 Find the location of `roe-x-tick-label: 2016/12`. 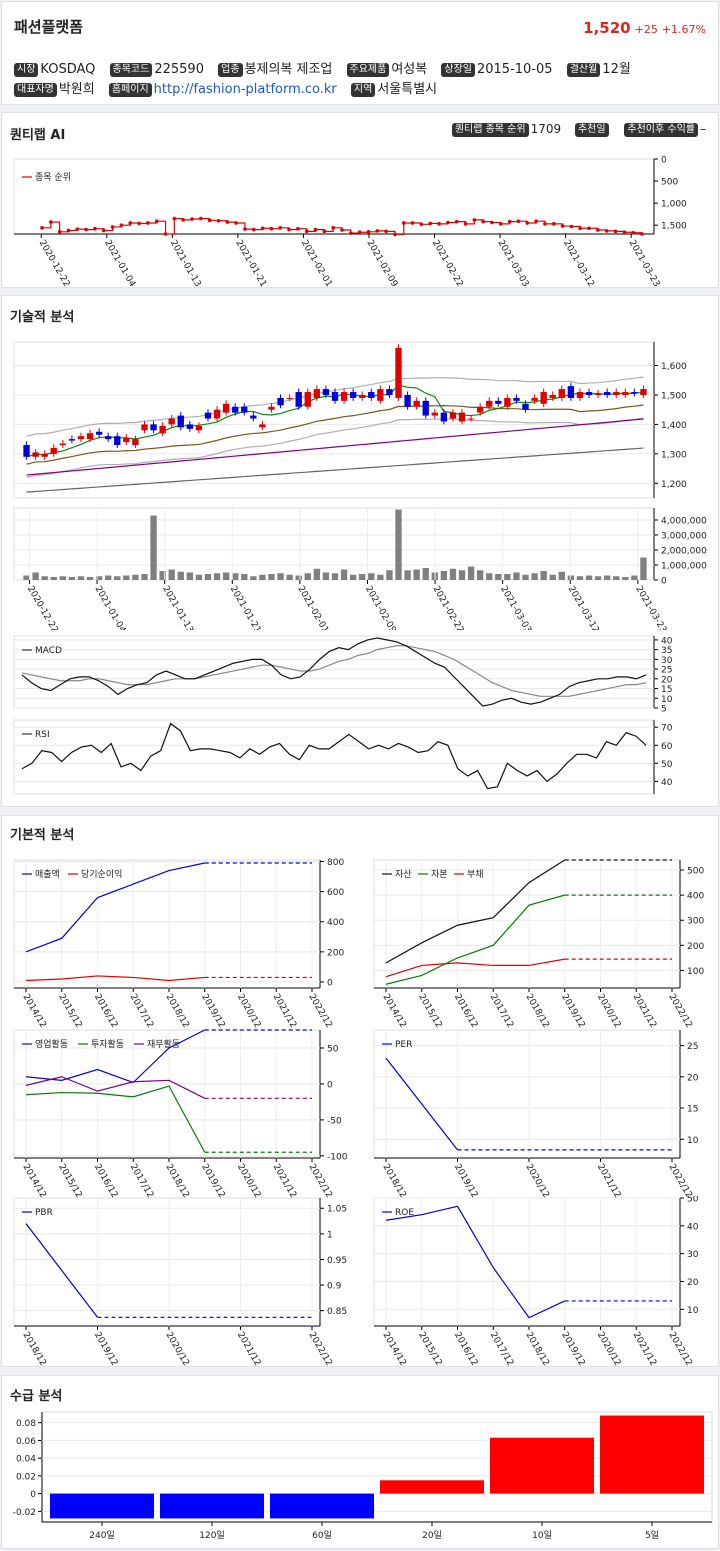

roe-x-tick-label: 2016/12 is located at coordinates (465, 1349).